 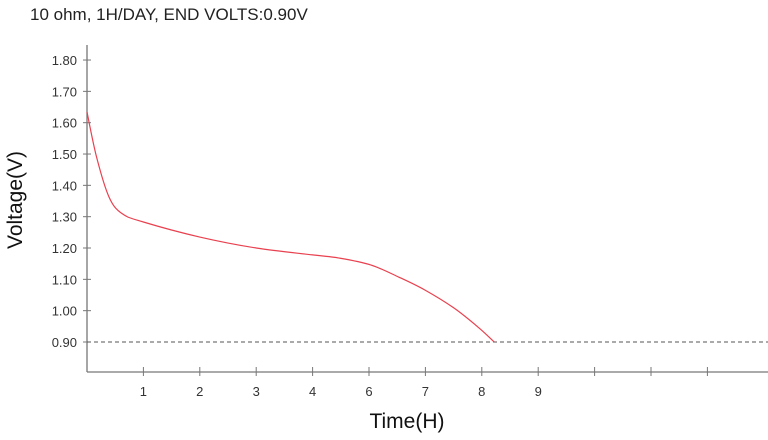 What do you see at coordinates (143, 391) in the screenshot?
I see `x-tick-label: 1` at bounding box center [143, 391].